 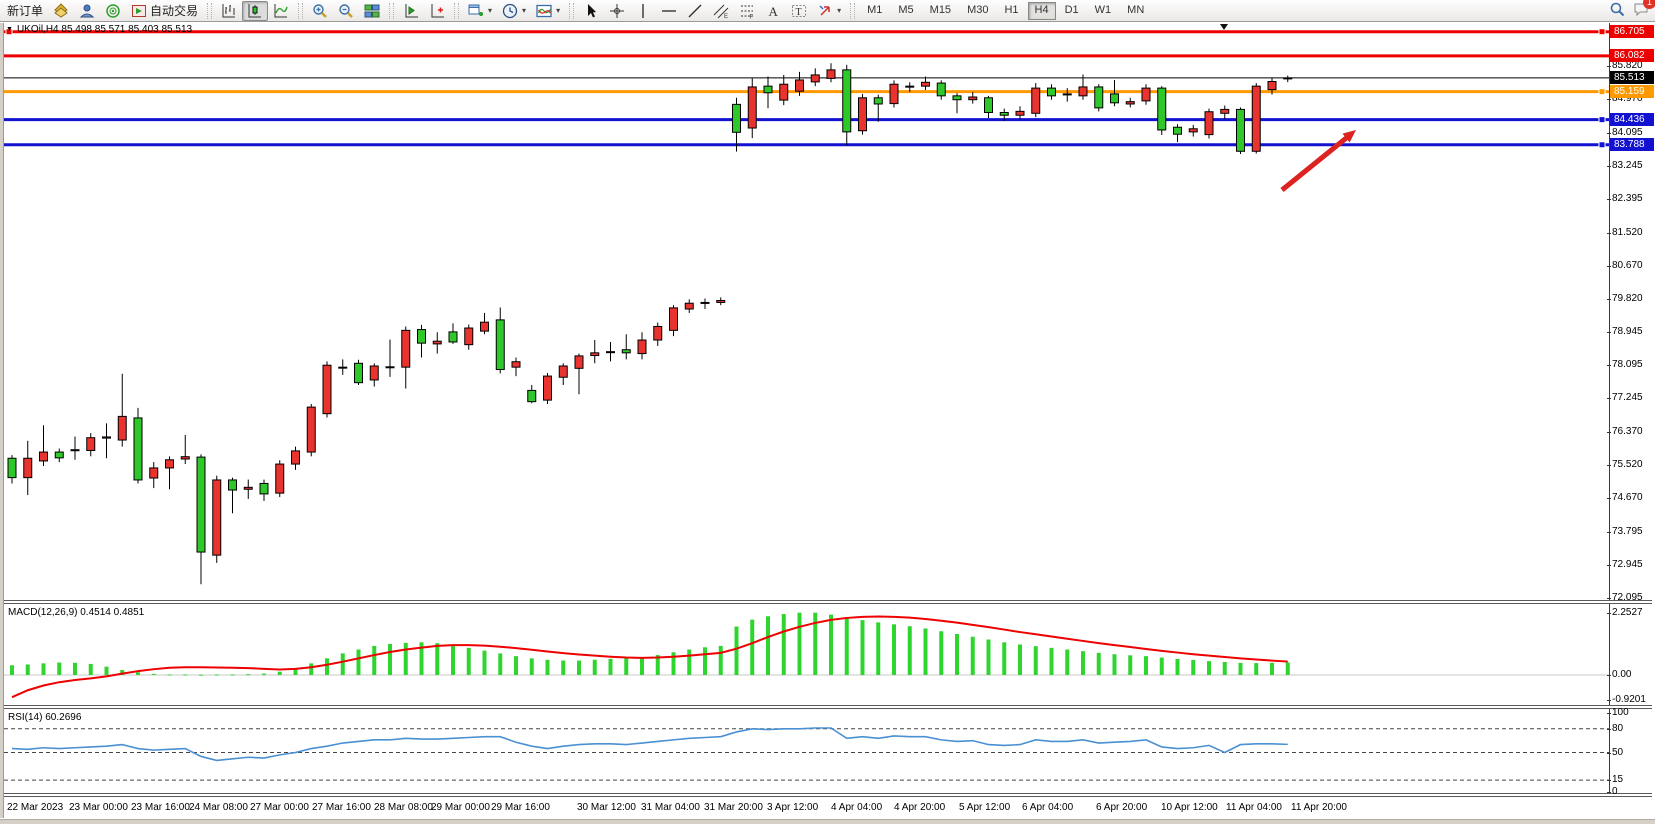 What do you see at coordinates (61, 11) in the screenshot?
I see `layers-button` at bounding box center [61, 11].